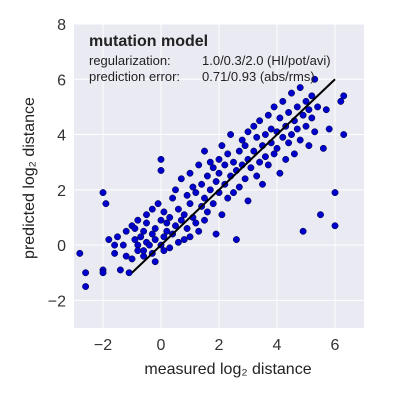 The image size is (400, 400). I want to click on x-tick-label: 0, so click(161, 345).